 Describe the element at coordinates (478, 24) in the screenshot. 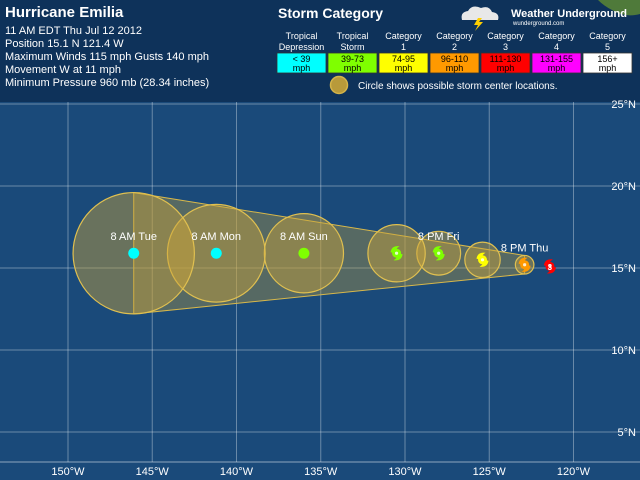

I see `lightning-icon` at that location.